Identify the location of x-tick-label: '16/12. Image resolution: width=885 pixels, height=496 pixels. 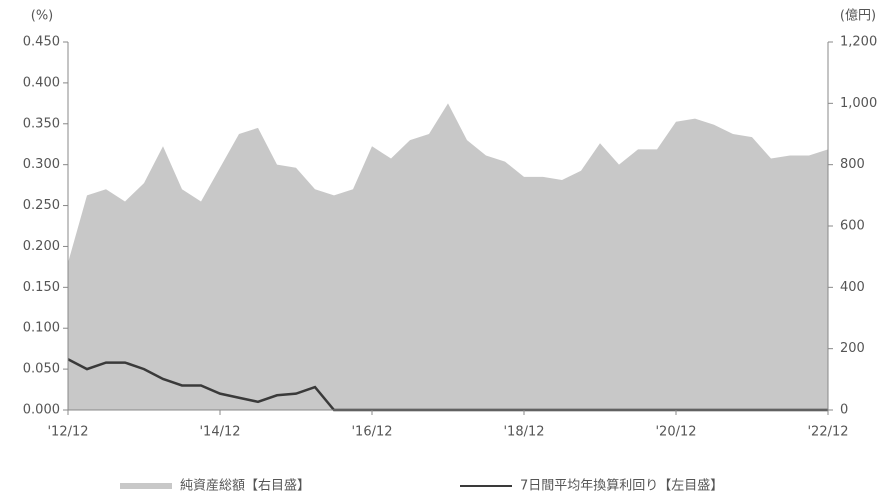
(371, 432).